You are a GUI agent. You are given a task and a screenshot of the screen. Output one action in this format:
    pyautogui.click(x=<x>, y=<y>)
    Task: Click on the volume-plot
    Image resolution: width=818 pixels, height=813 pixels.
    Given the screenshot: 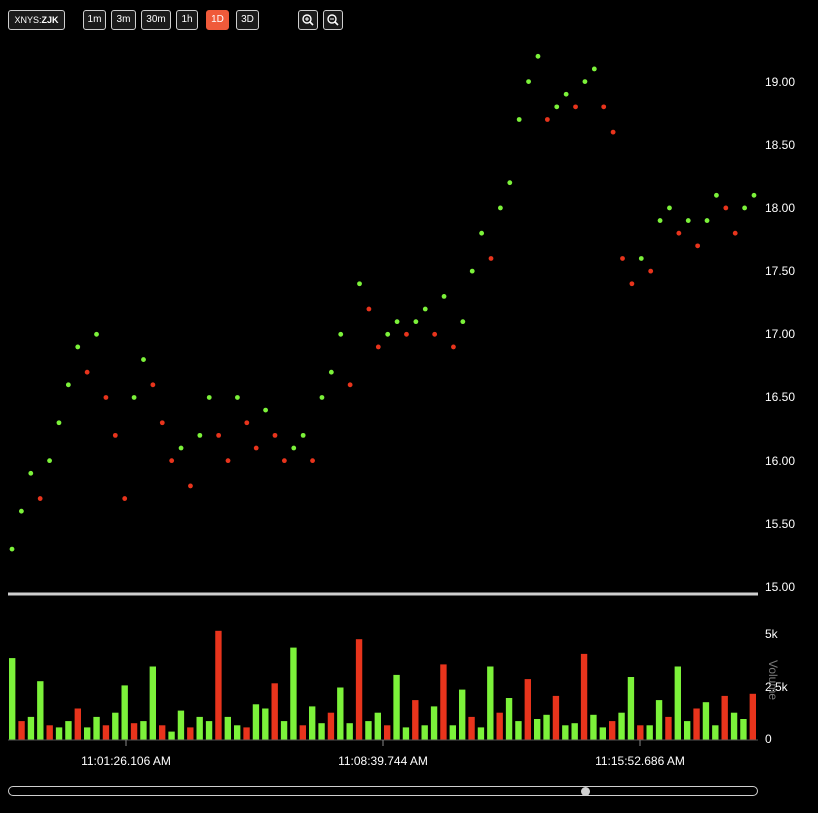 What is the action you would take?
    pyautogui.click(x=382, y=685)
    